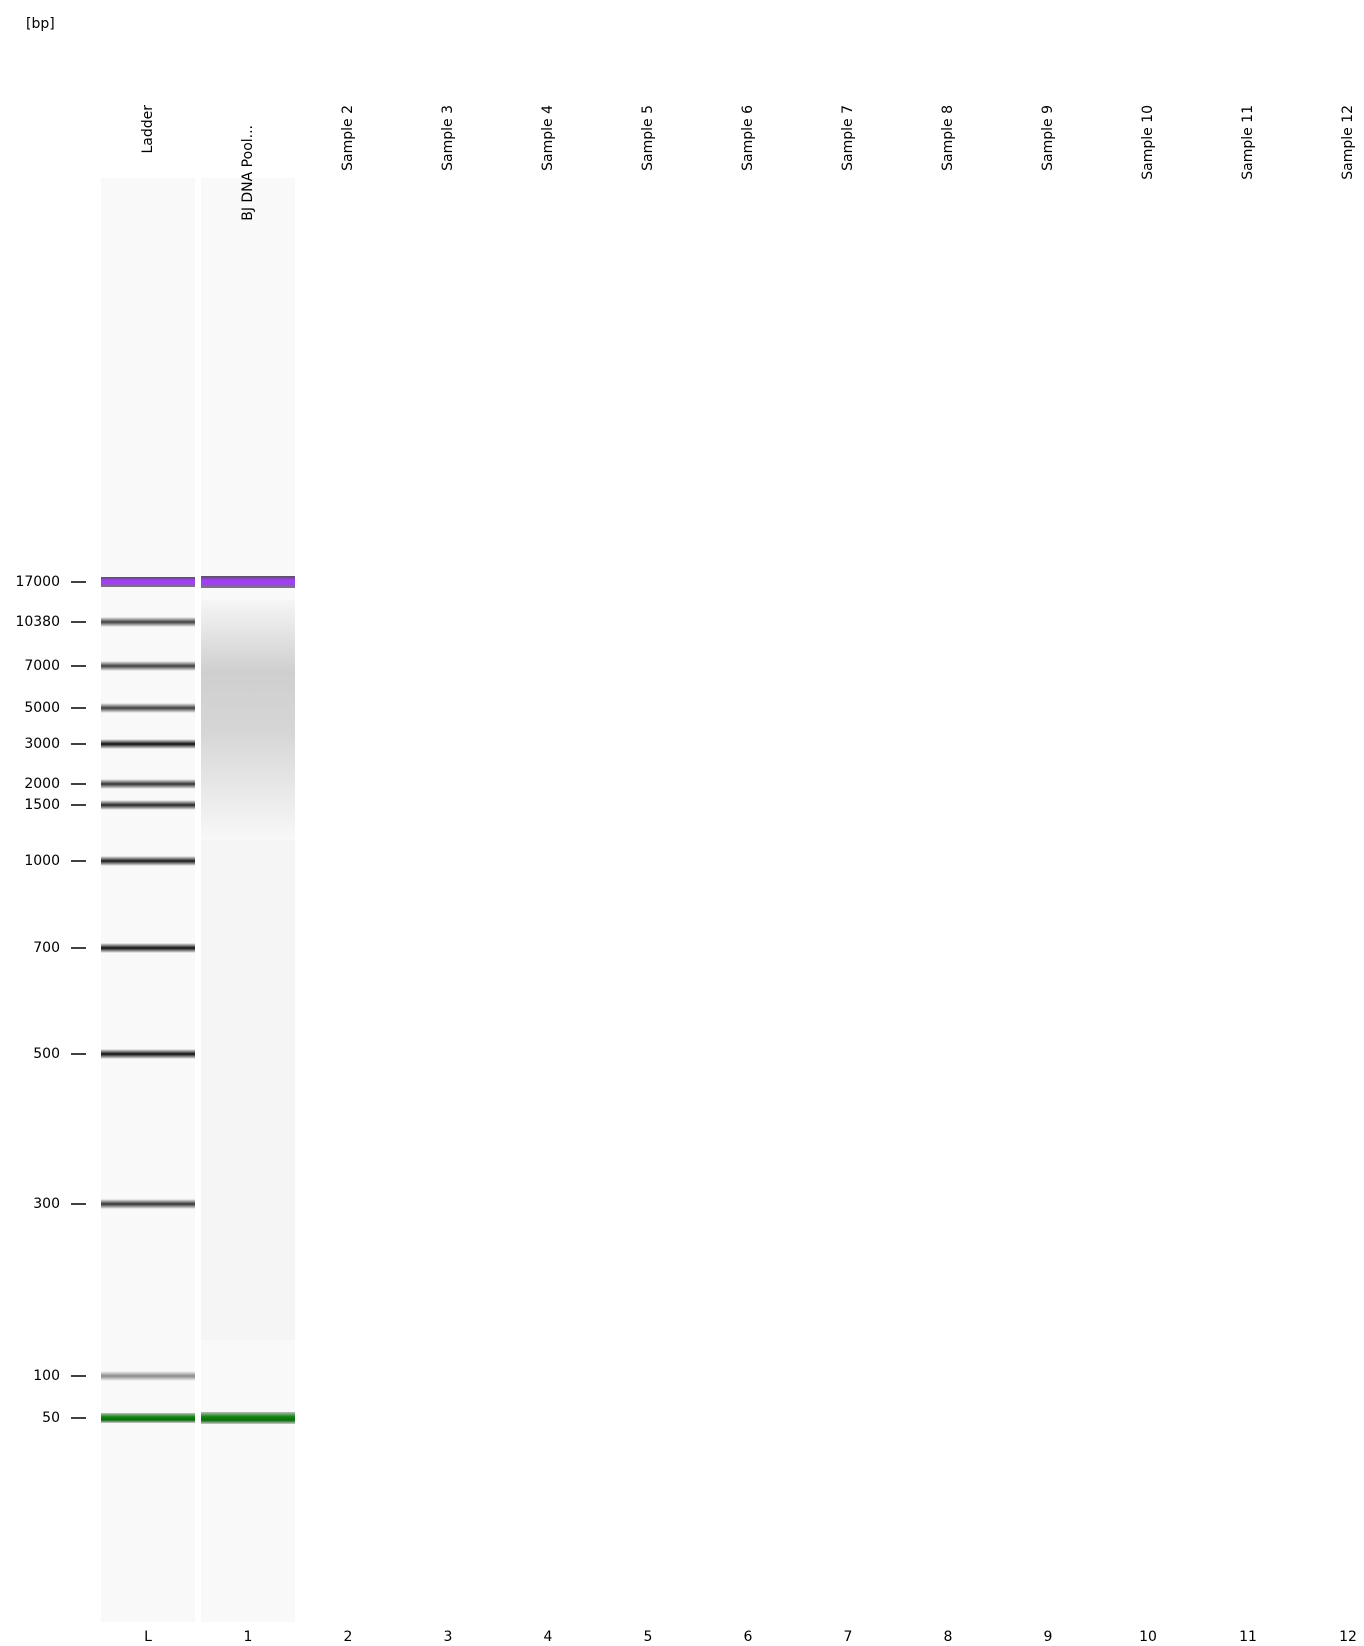 The image size is (1364, 1646). Describe the element at coordinates (42, 784) in the screenshot. I see `size-label: 2000` at that location.